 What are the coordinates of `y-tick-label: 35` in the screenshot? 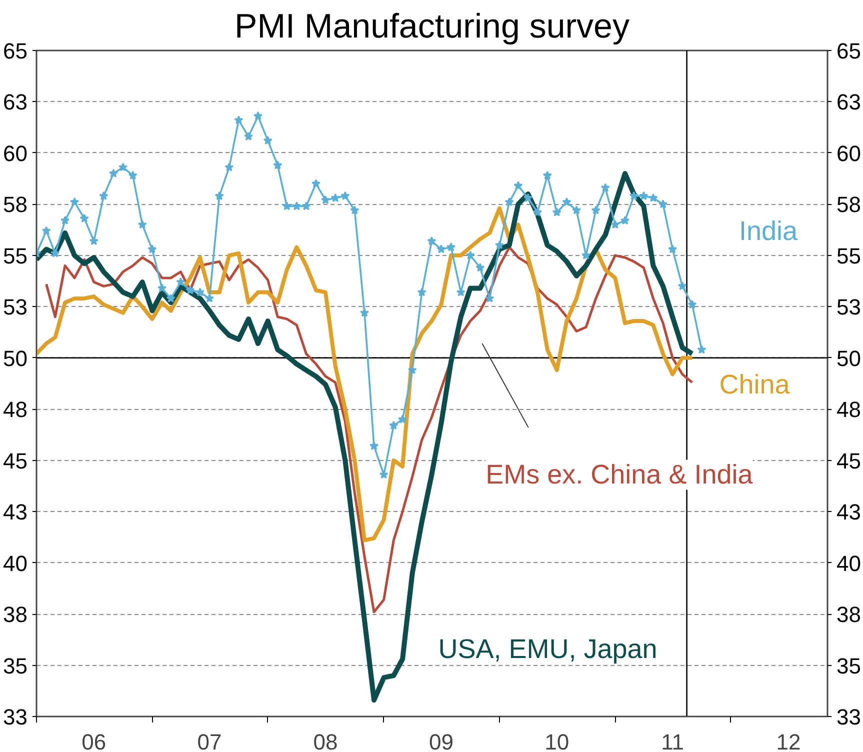 It's located at (15, 665).